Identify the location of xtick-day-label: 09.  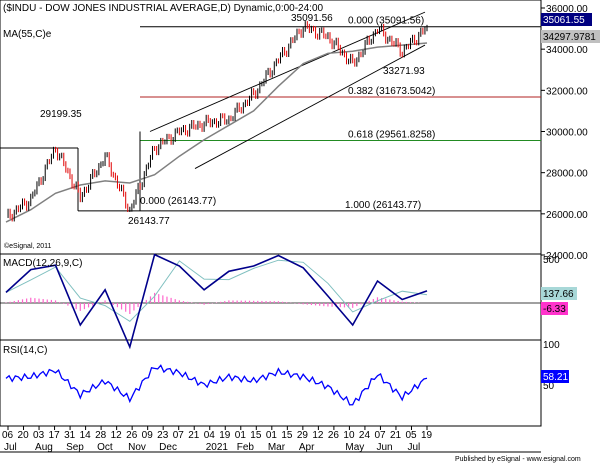
(148, 435).